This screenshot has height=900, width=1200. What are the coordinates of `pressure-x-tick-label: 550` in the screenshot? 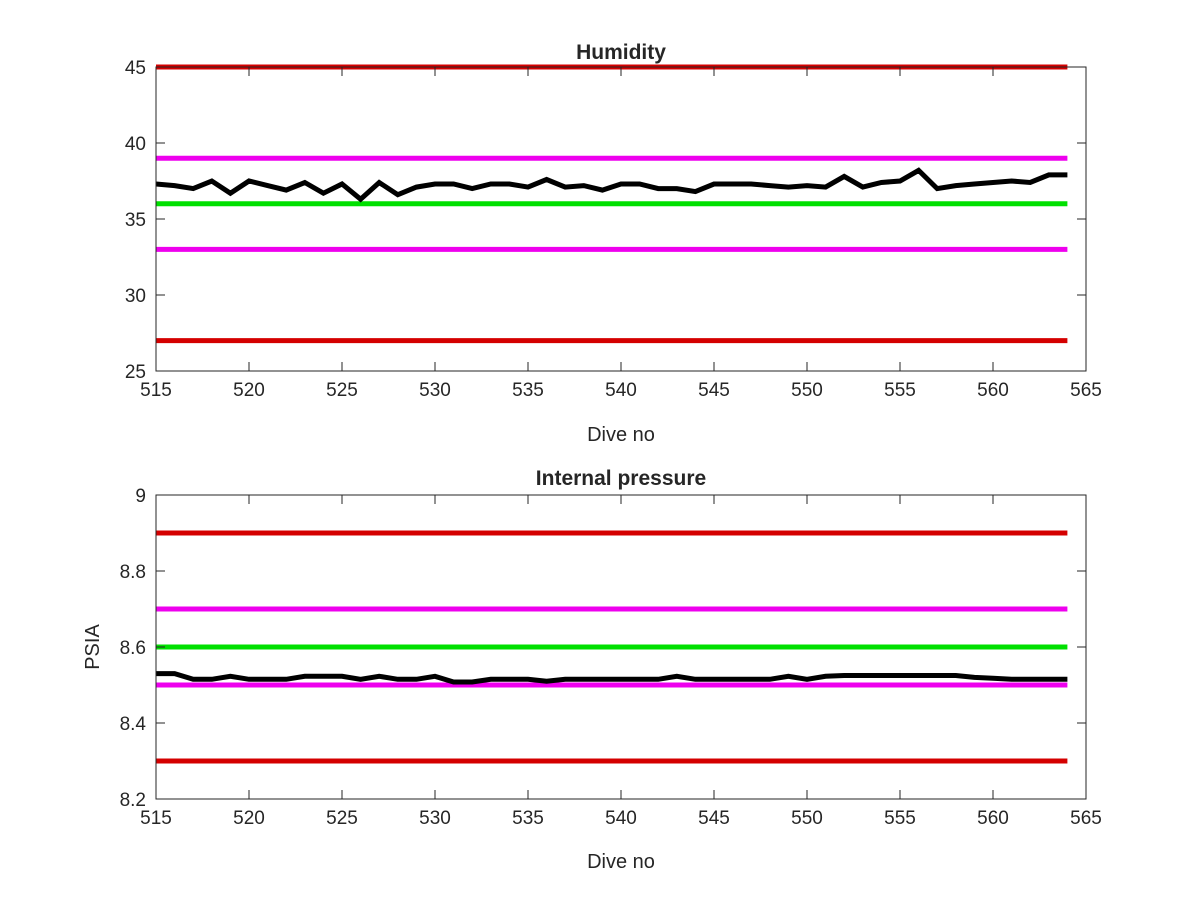 It's located at (807, 818).